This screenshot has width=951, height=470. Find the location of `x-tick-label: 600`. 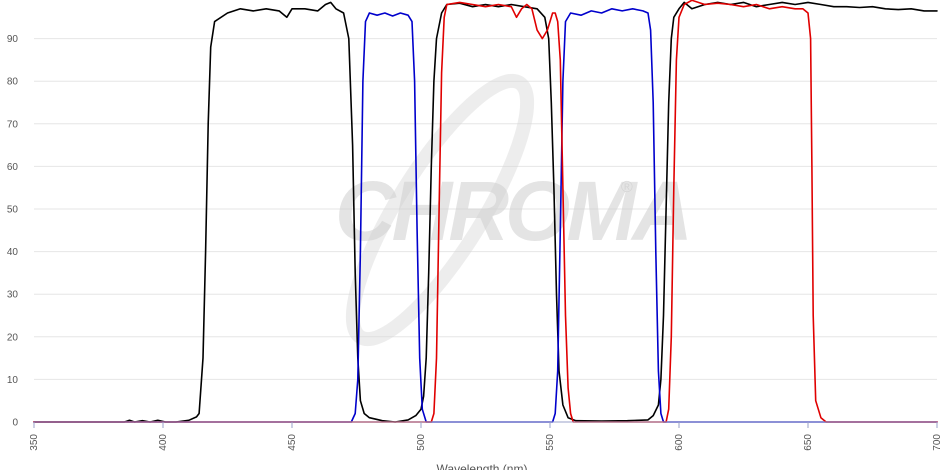

x-tick-label: 600 is located at coordinates (679, 442).